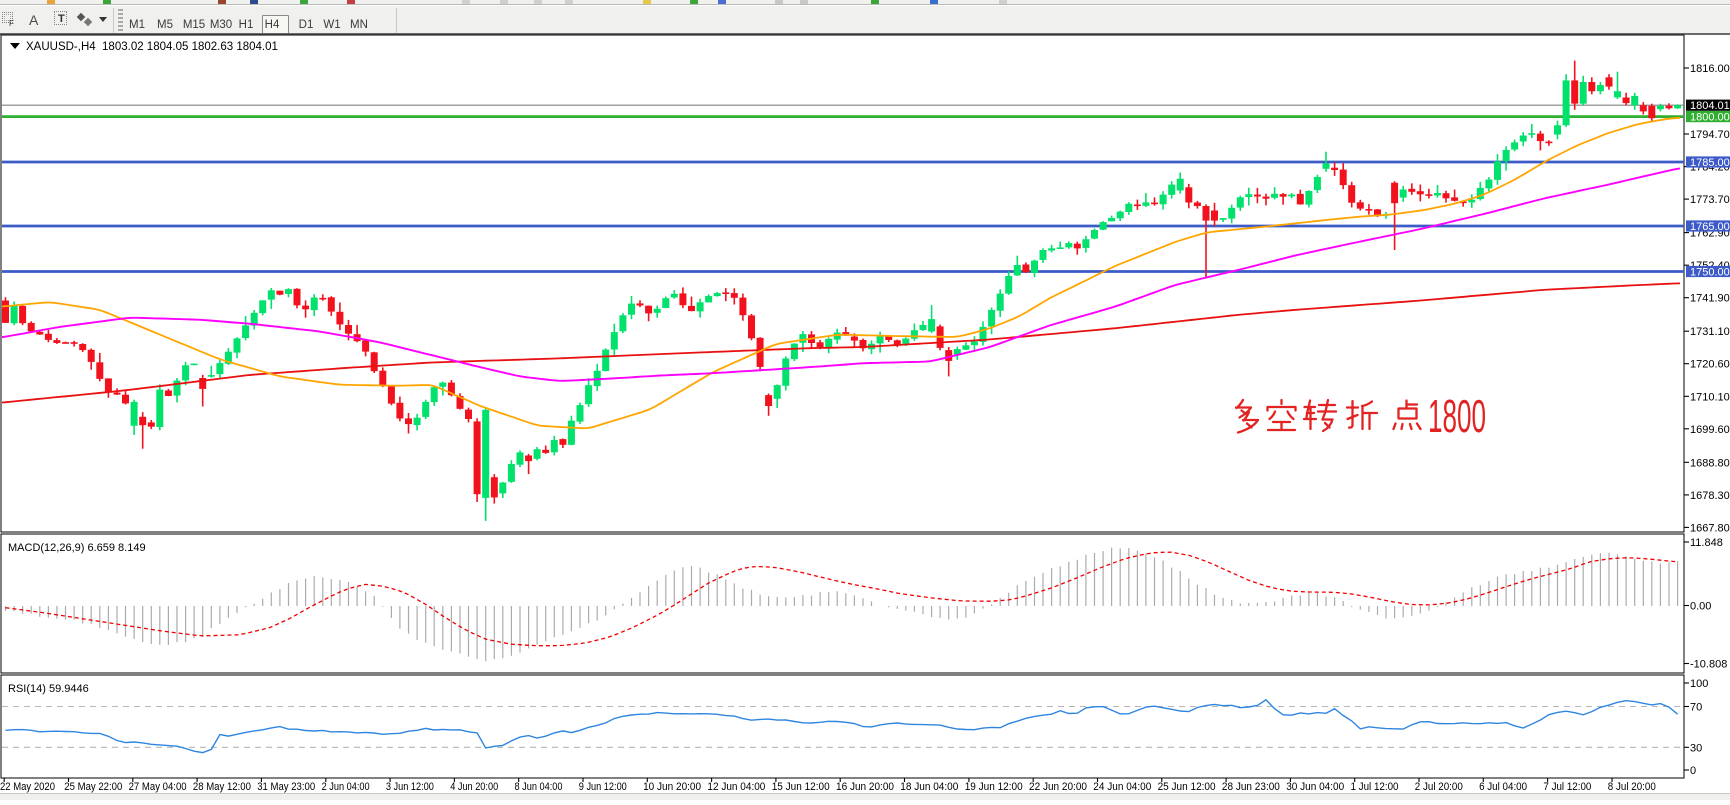 The image size is (1730, 805). I want to click on svg-text: 25 May 22:00, so click(93, 787).